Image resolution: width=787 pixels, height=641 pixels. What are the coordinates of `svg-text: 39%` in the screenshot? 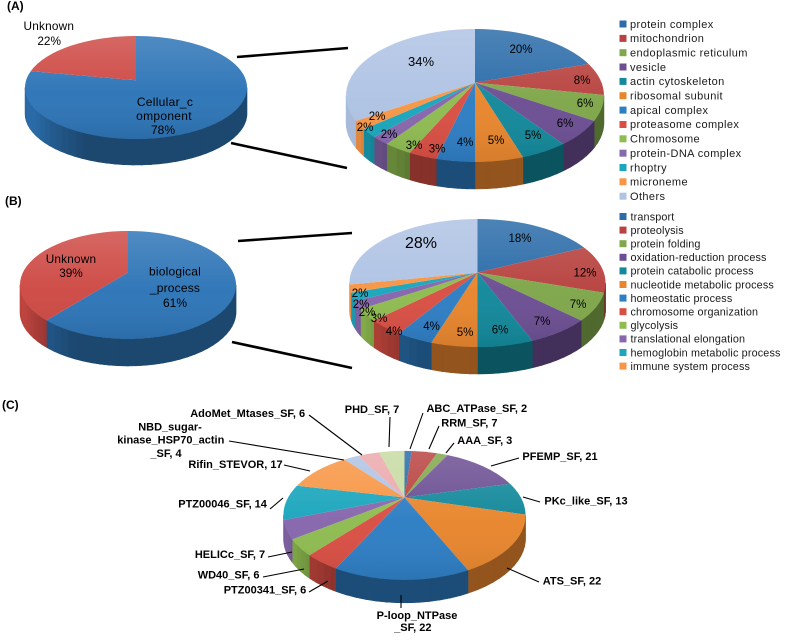 It's located at (71, 273).